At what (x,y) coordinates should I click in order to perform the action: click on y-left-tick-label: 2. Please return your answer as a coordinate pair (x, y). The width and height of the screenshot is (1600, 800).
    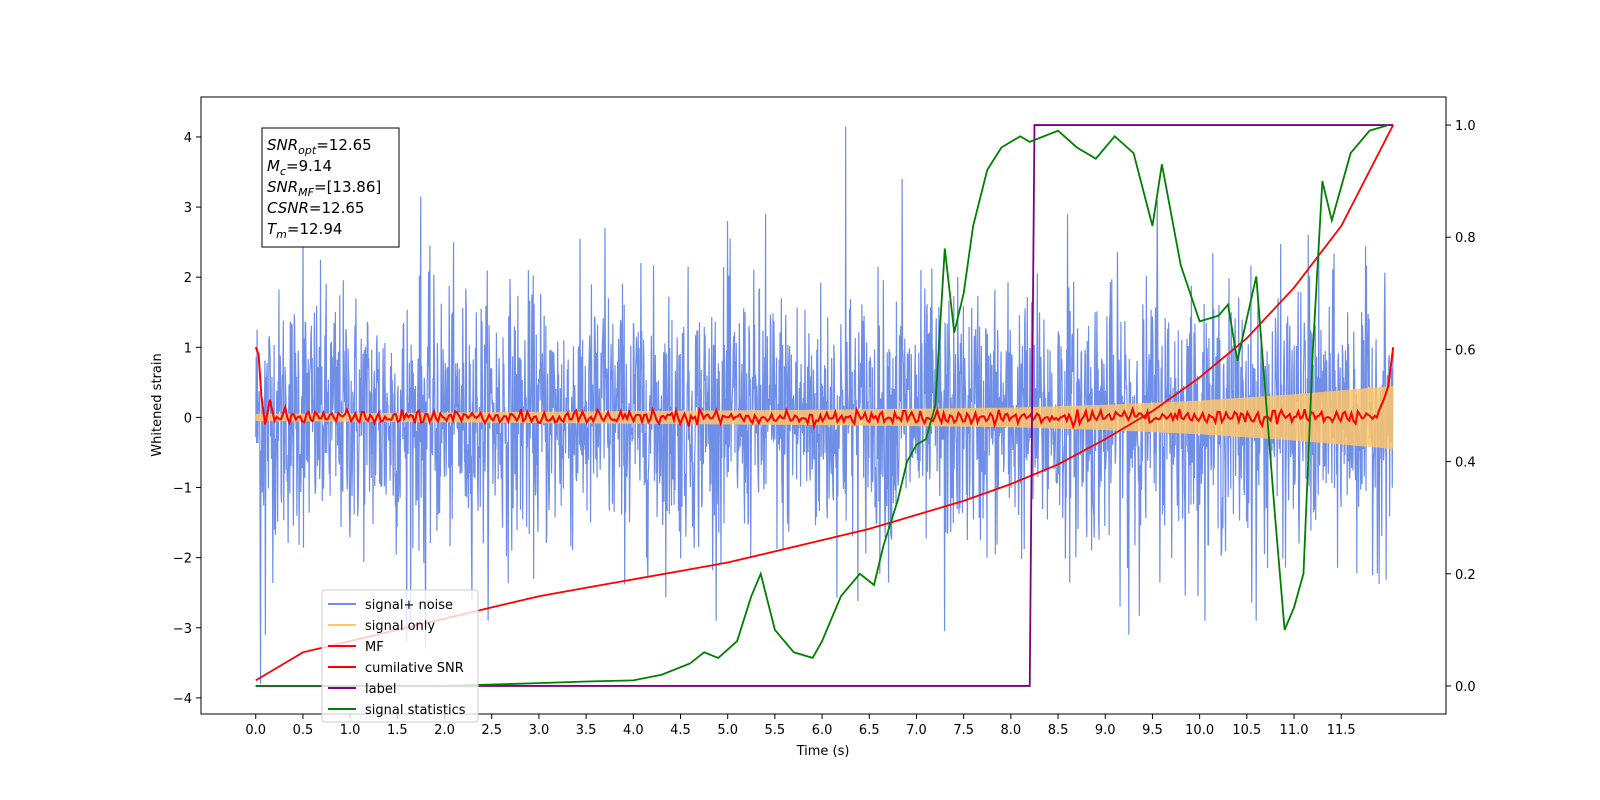
    Looking at the image, I should click on (188, 278).